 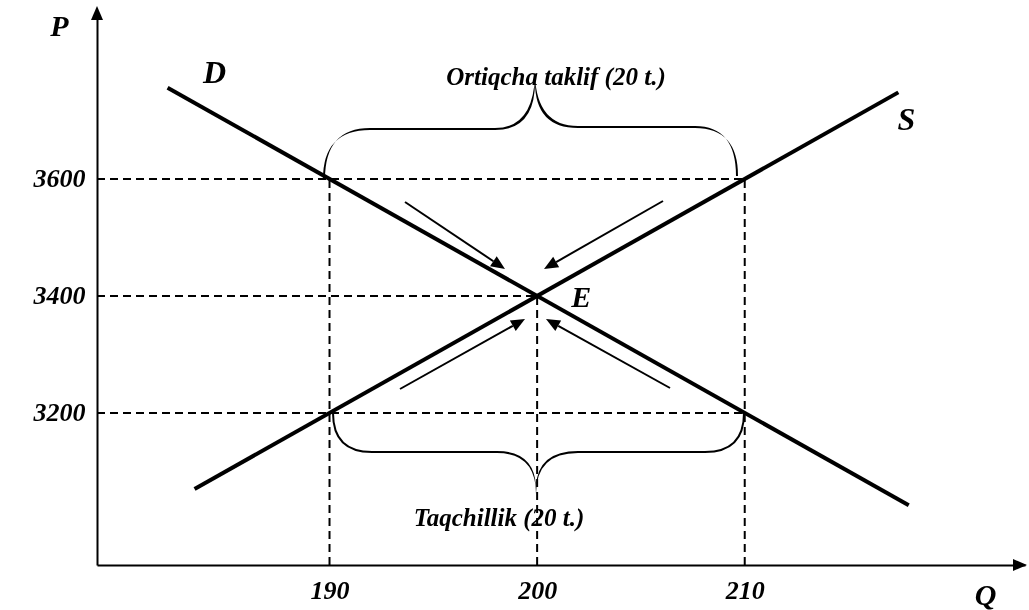 What do you see at coordinates (906, 119) in the screenshot?
I see `series-label: S` at bounding box center [906, 119].